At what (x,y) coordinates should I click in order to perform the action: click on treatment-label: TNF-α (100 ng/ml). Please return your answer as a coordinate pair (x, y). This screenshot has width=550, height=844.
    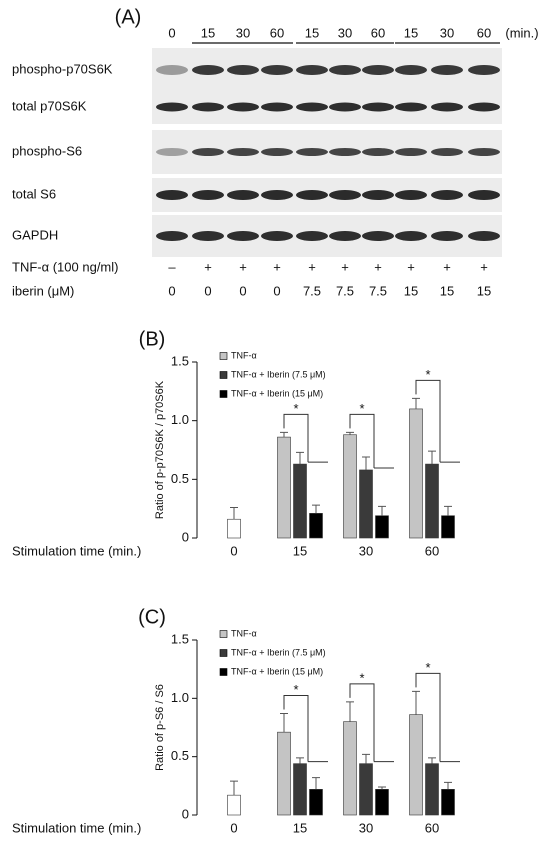
    Looking at the image, I should click on (65, 266).